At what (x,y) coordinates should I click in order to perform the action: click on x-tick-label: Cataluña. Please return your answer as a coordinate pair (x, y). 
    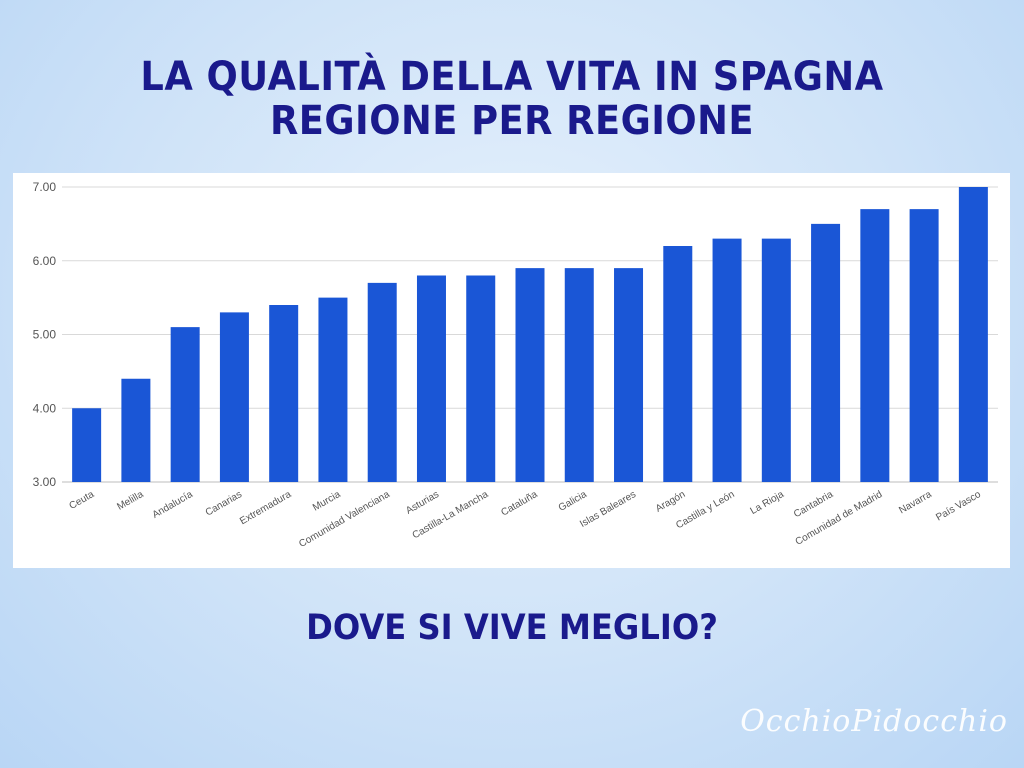
    Looking at the image, I should click on (519, 504).